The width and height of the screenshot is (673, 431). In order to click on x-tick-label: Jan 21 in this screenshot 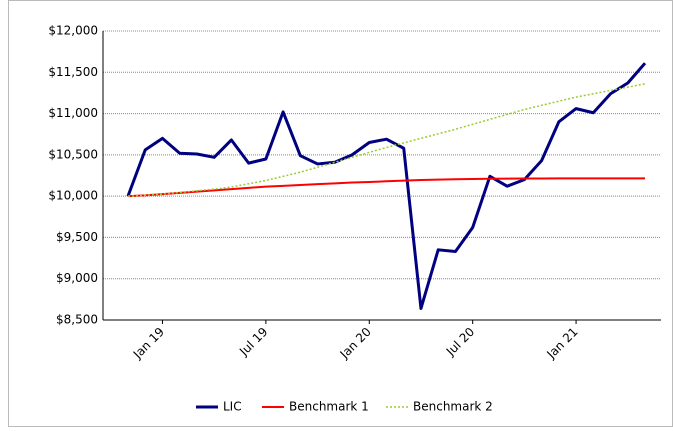, I will do `click(561, 343)`.